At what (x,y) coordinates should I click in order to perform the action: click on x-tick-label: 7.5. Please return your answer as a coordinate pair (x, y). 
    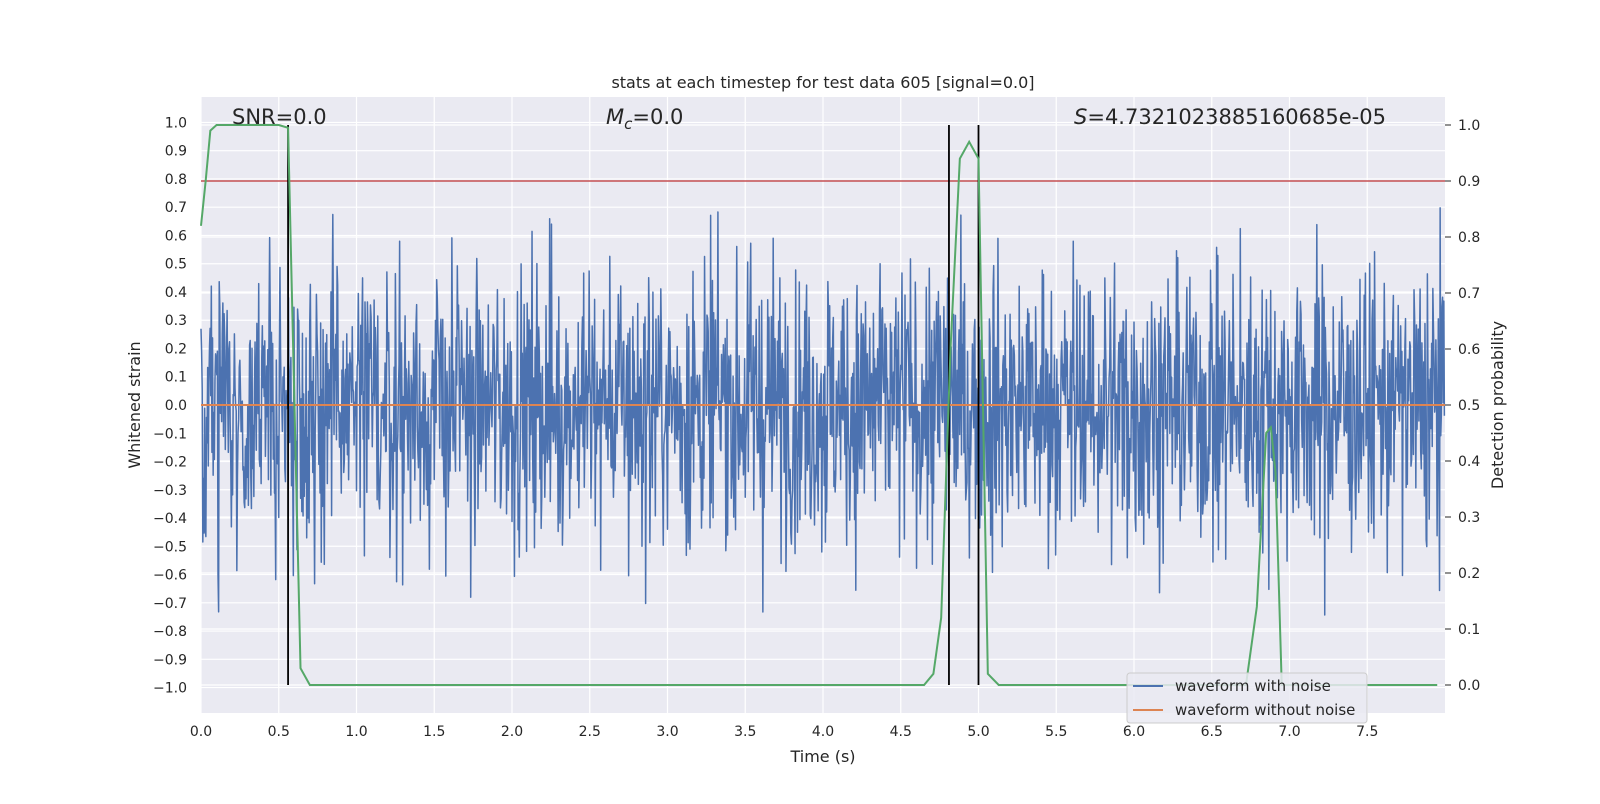
    Looking at the image, I should click on (1367, 732).